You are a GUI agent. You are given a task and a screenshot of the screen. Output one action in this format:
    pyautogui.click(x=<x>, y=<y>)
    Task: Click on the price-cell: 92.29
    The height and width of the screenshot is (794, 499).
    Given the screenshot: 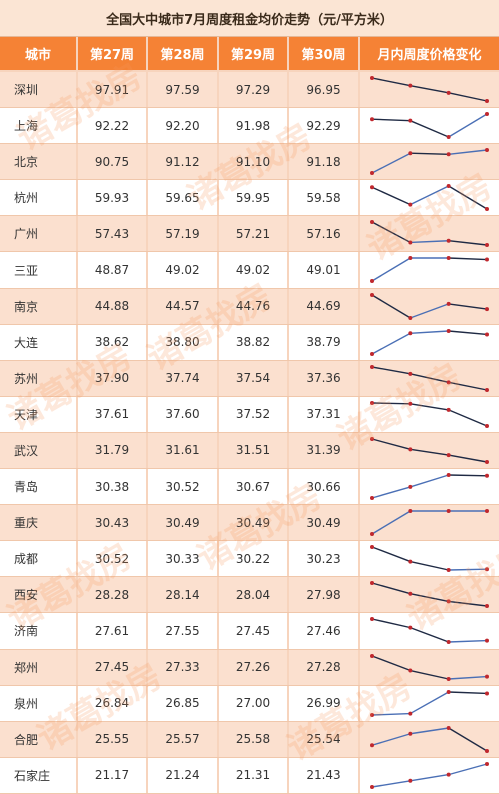 What is the action you would take?
    pyautogui.click(x=324, y=126)
    